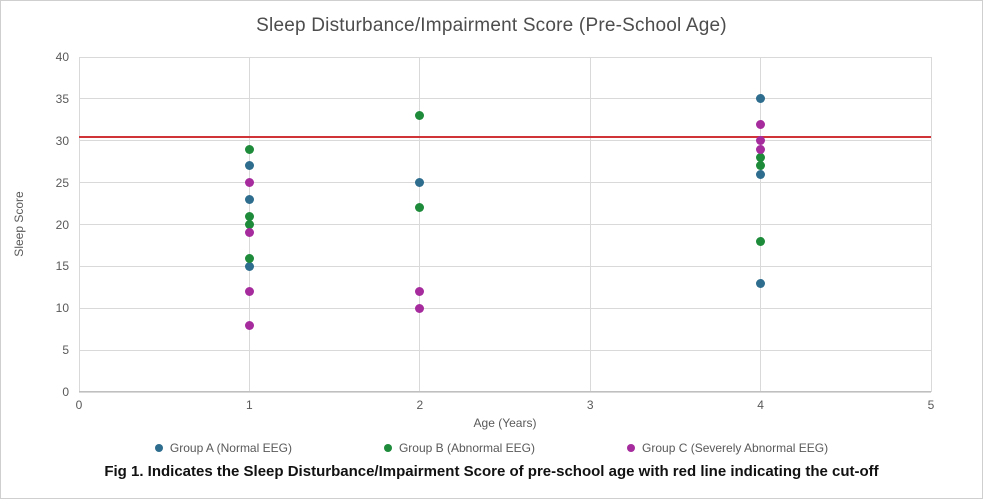  Describe the element at coordinates (79, 405) in the screenshot. I see `x-tick-label: 0` at that location.